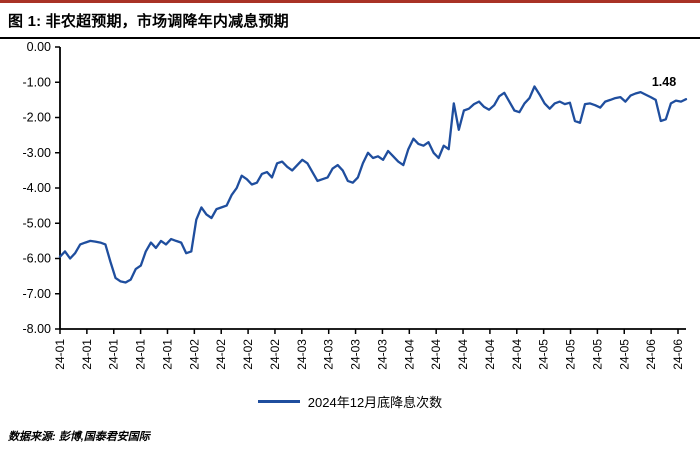  What do you see at coordinates (375, 402) in the screenshot?
I see `legend-label: 2024年12月底降息次数` at bounding box center [375, 402].